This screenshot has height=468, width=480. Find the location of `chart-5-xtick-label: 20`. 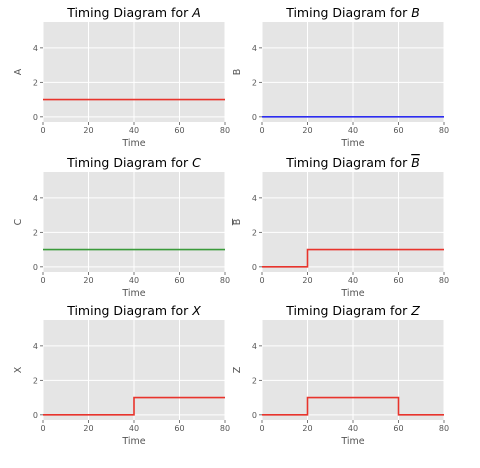

chart-5-xtick-label: 20 is located at coordinates (88, 428).